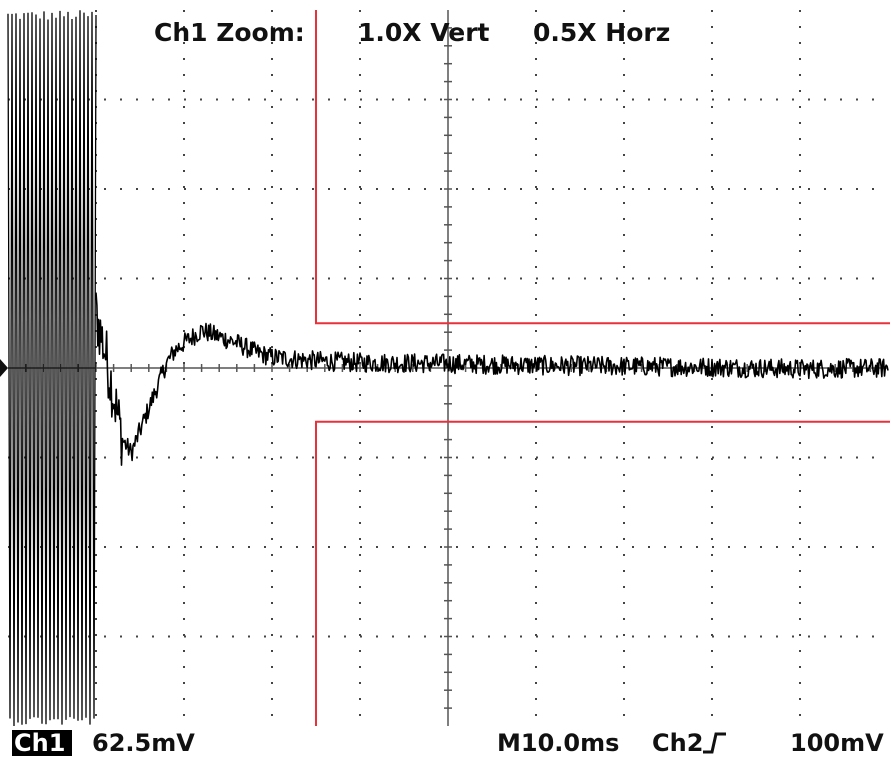  I want to click on ch1-burst-segment, so click(52, 368).